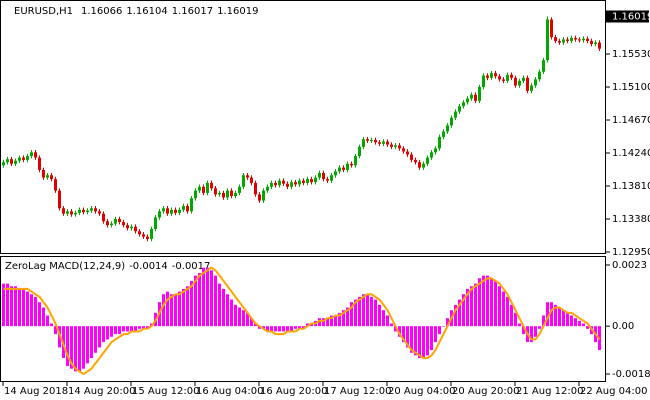  What do you see at coordinates (631, 87) in the screenshot?
I see `y-tick-label: 1.15100` at bounding box center [631, 87].